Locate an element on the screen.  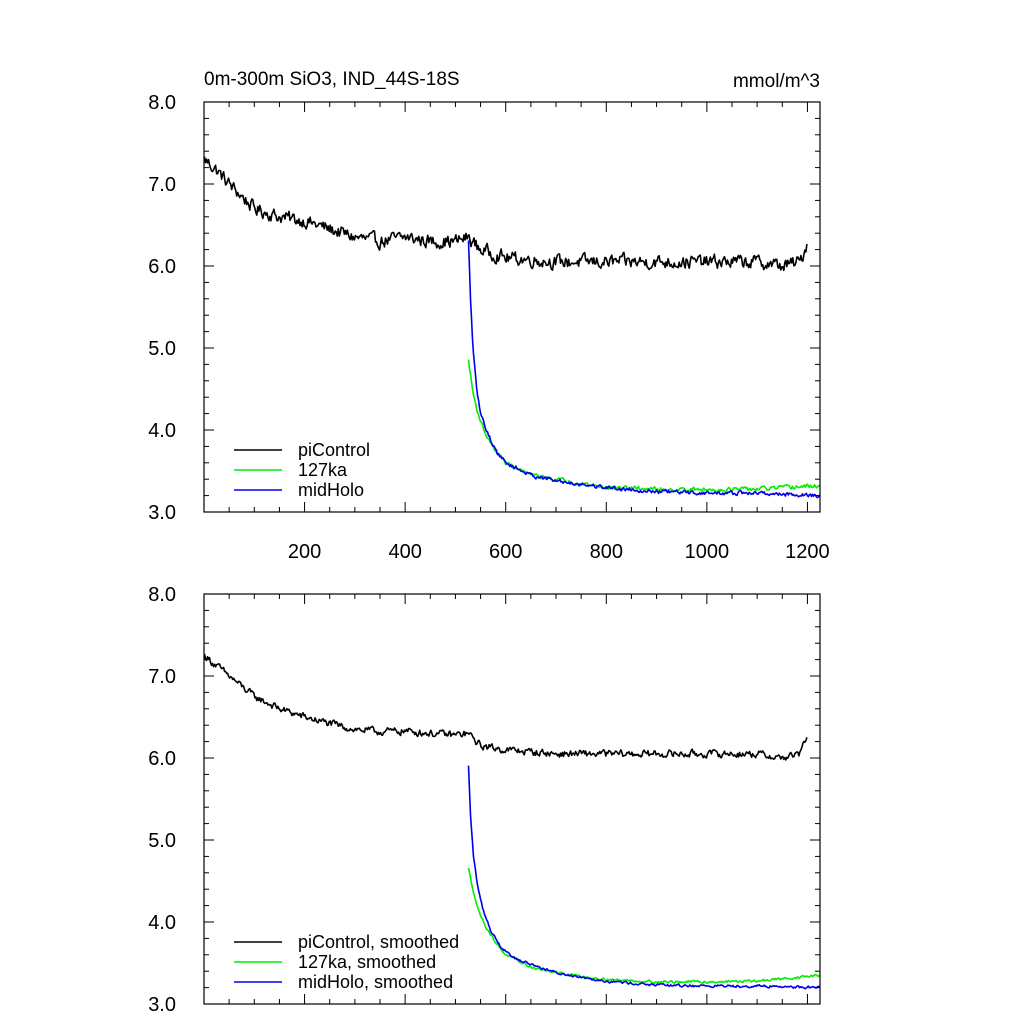
legend-label: 127ka is located at coordinates (323, 470).